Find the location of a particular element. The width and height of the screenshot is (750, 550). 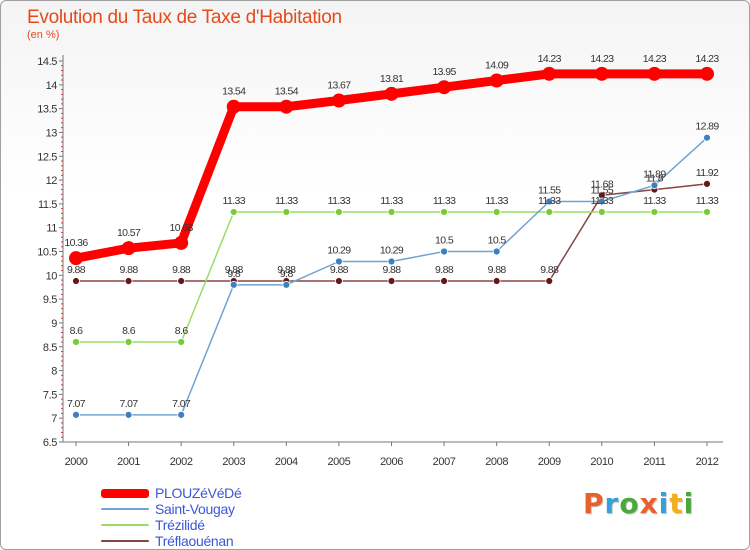

data-label: 13.81 is located at coordinates (392, 79).